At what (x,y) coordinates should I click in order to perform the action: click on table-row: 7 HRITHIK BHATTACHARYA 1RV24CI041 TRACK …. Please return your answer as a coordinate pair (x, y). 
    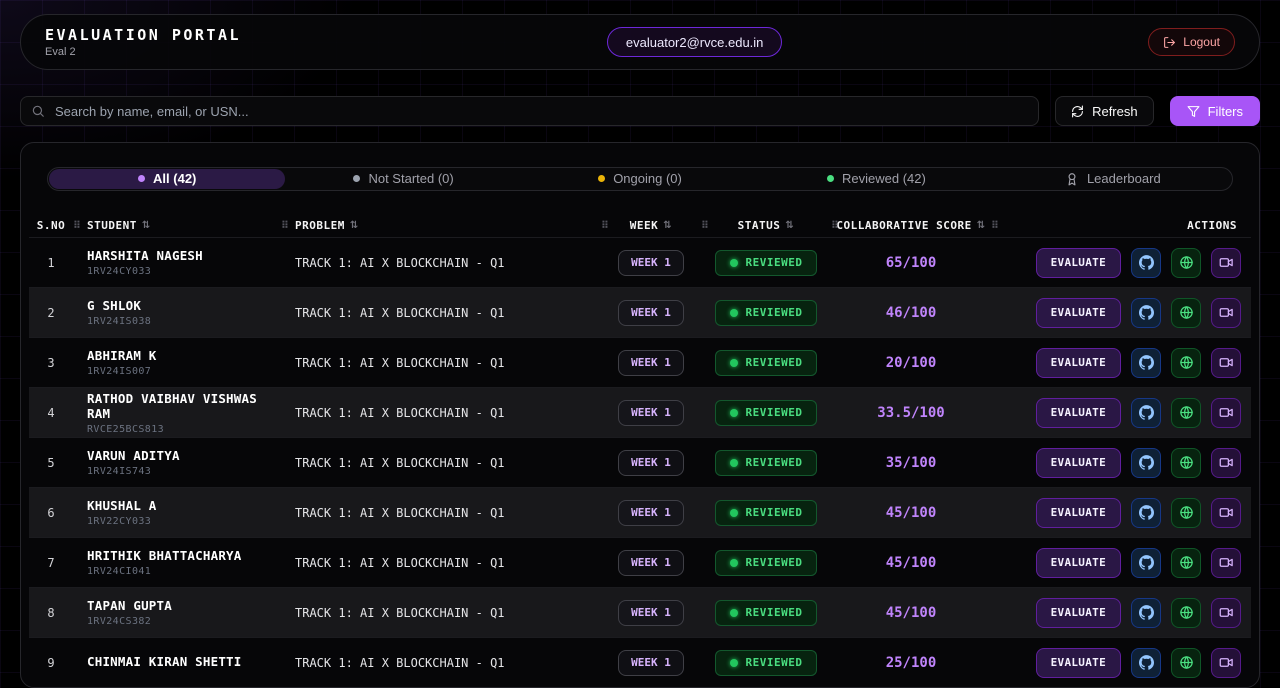
    Looking at the image, I should click on (640, 562).